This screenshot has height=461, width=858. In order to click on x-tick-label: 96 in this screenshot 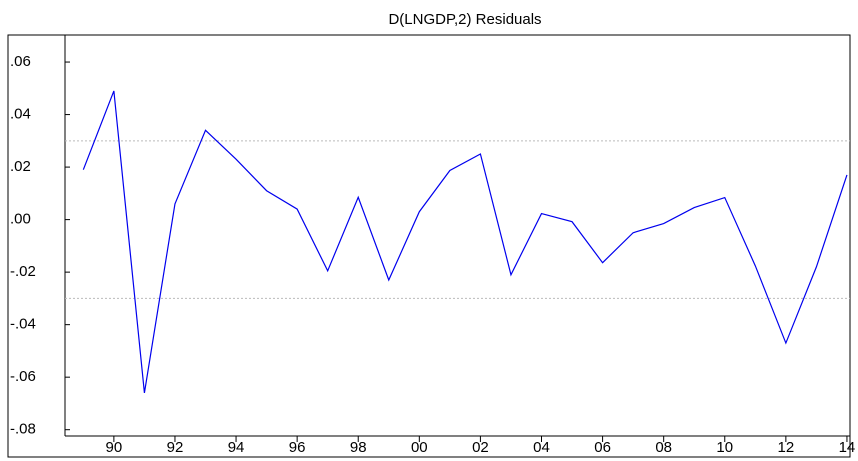, I will do `click(297, 447)`.